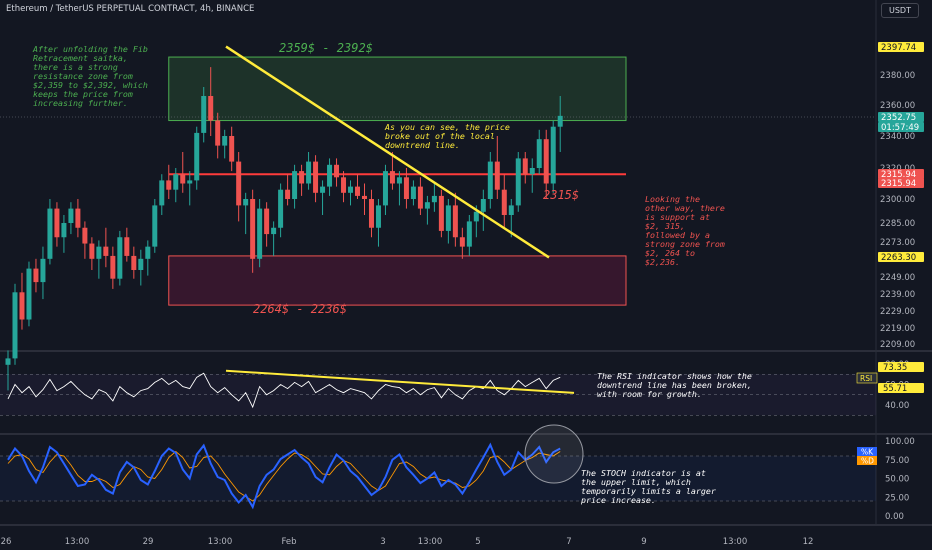  I want to click on rsi-name-label: RSI, so click(866, 378).